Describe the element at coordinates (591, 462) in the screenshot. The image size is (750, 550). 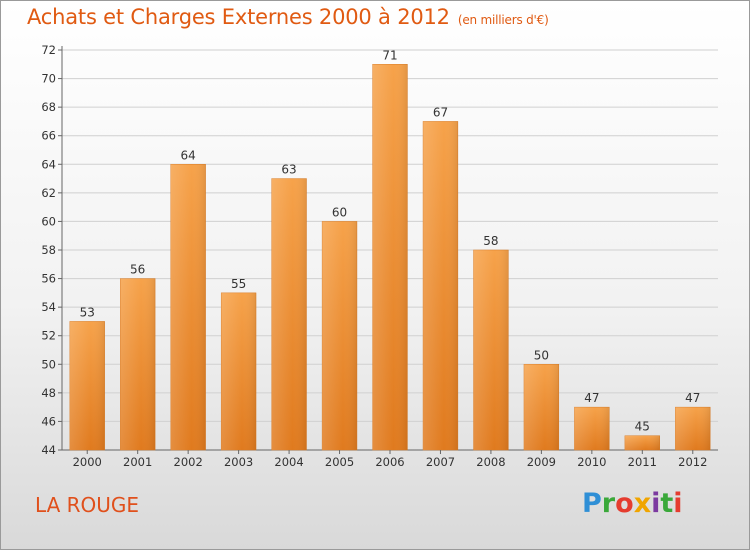
I see `x-tick-label: 2010` at that location.